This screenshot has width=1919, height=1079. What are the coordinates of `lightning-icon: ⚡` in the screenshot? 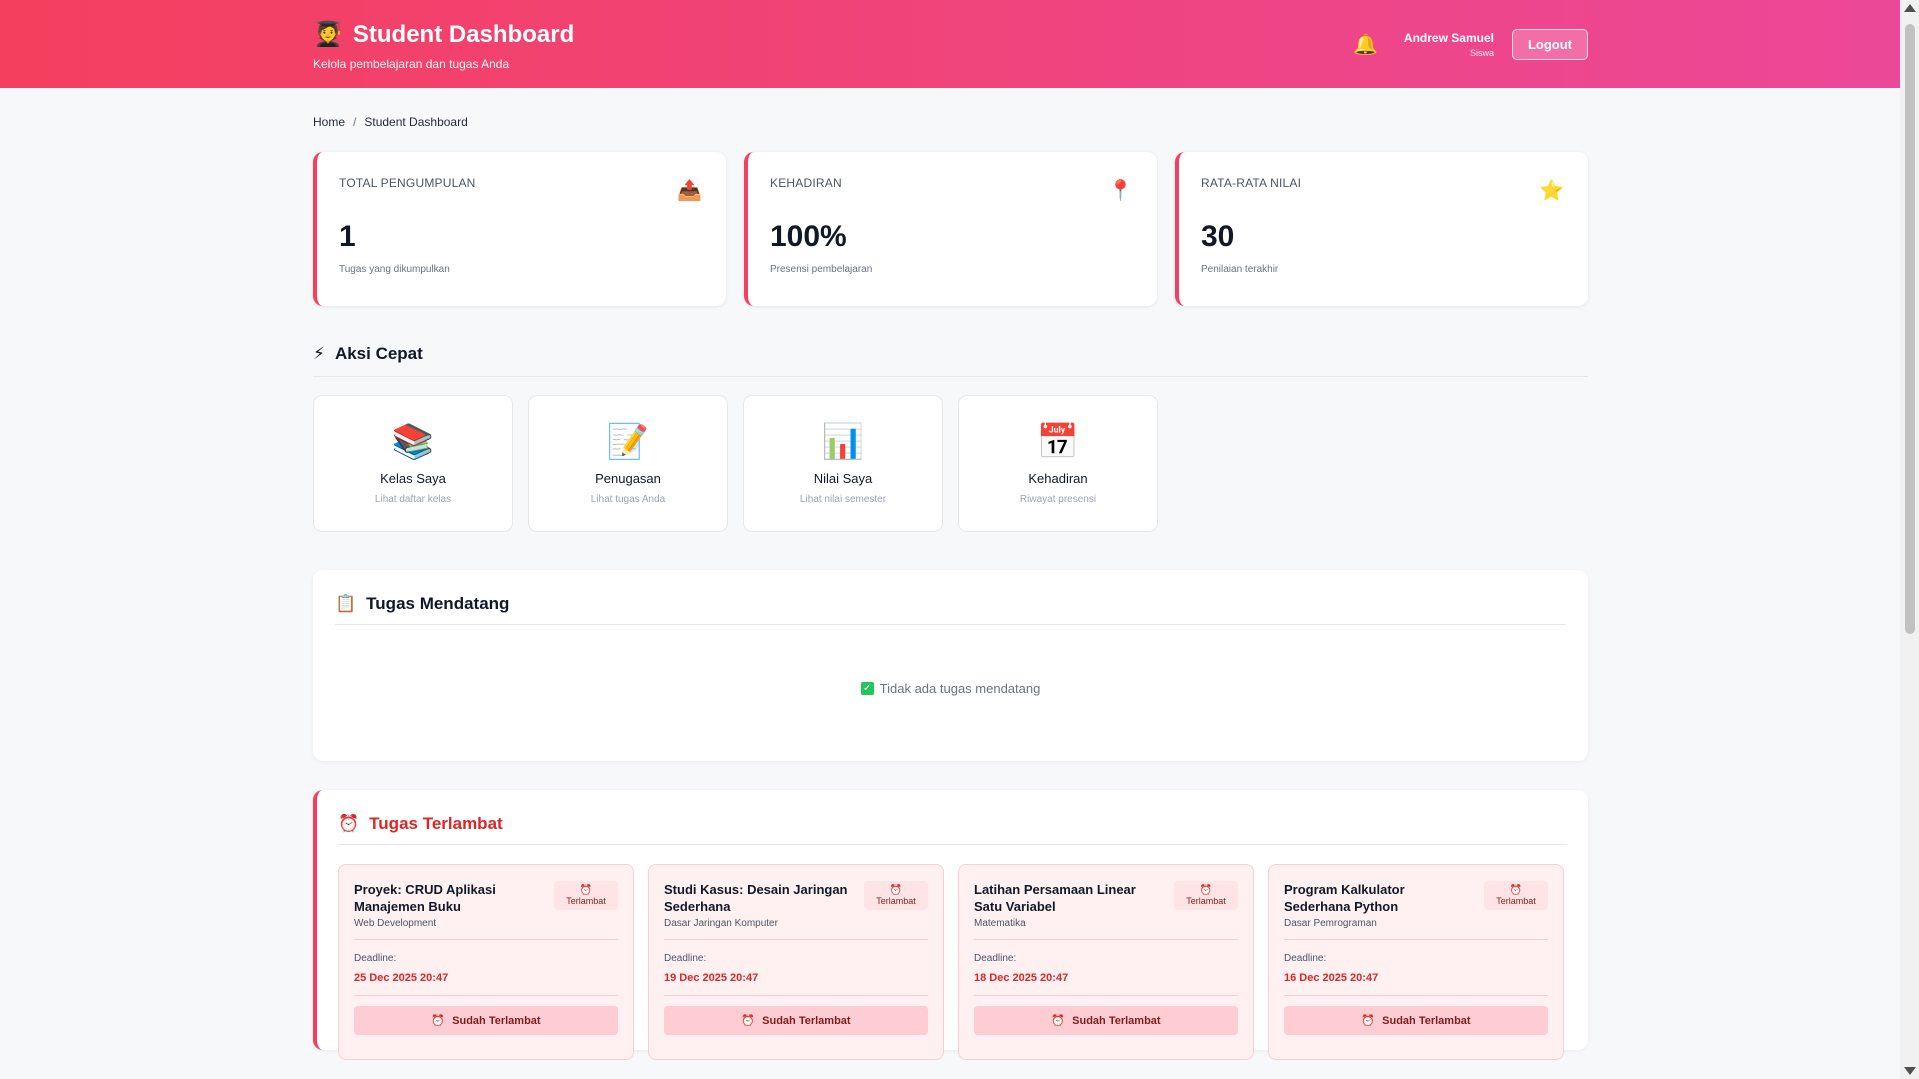 It's located at (319, 353).